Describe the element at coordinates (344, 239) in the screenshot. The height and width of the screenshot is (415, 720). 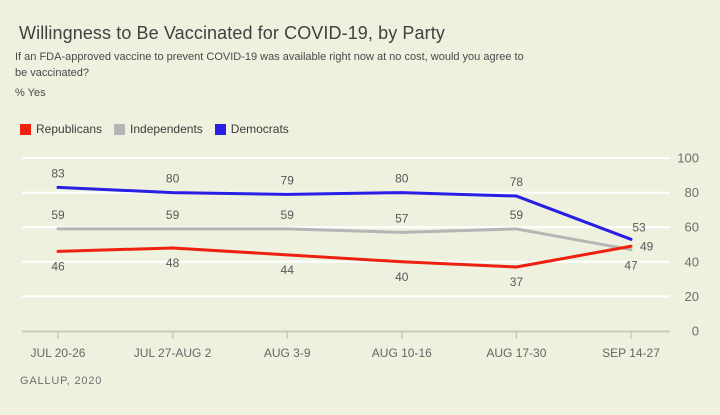
I see `series-line-independents` at that location.